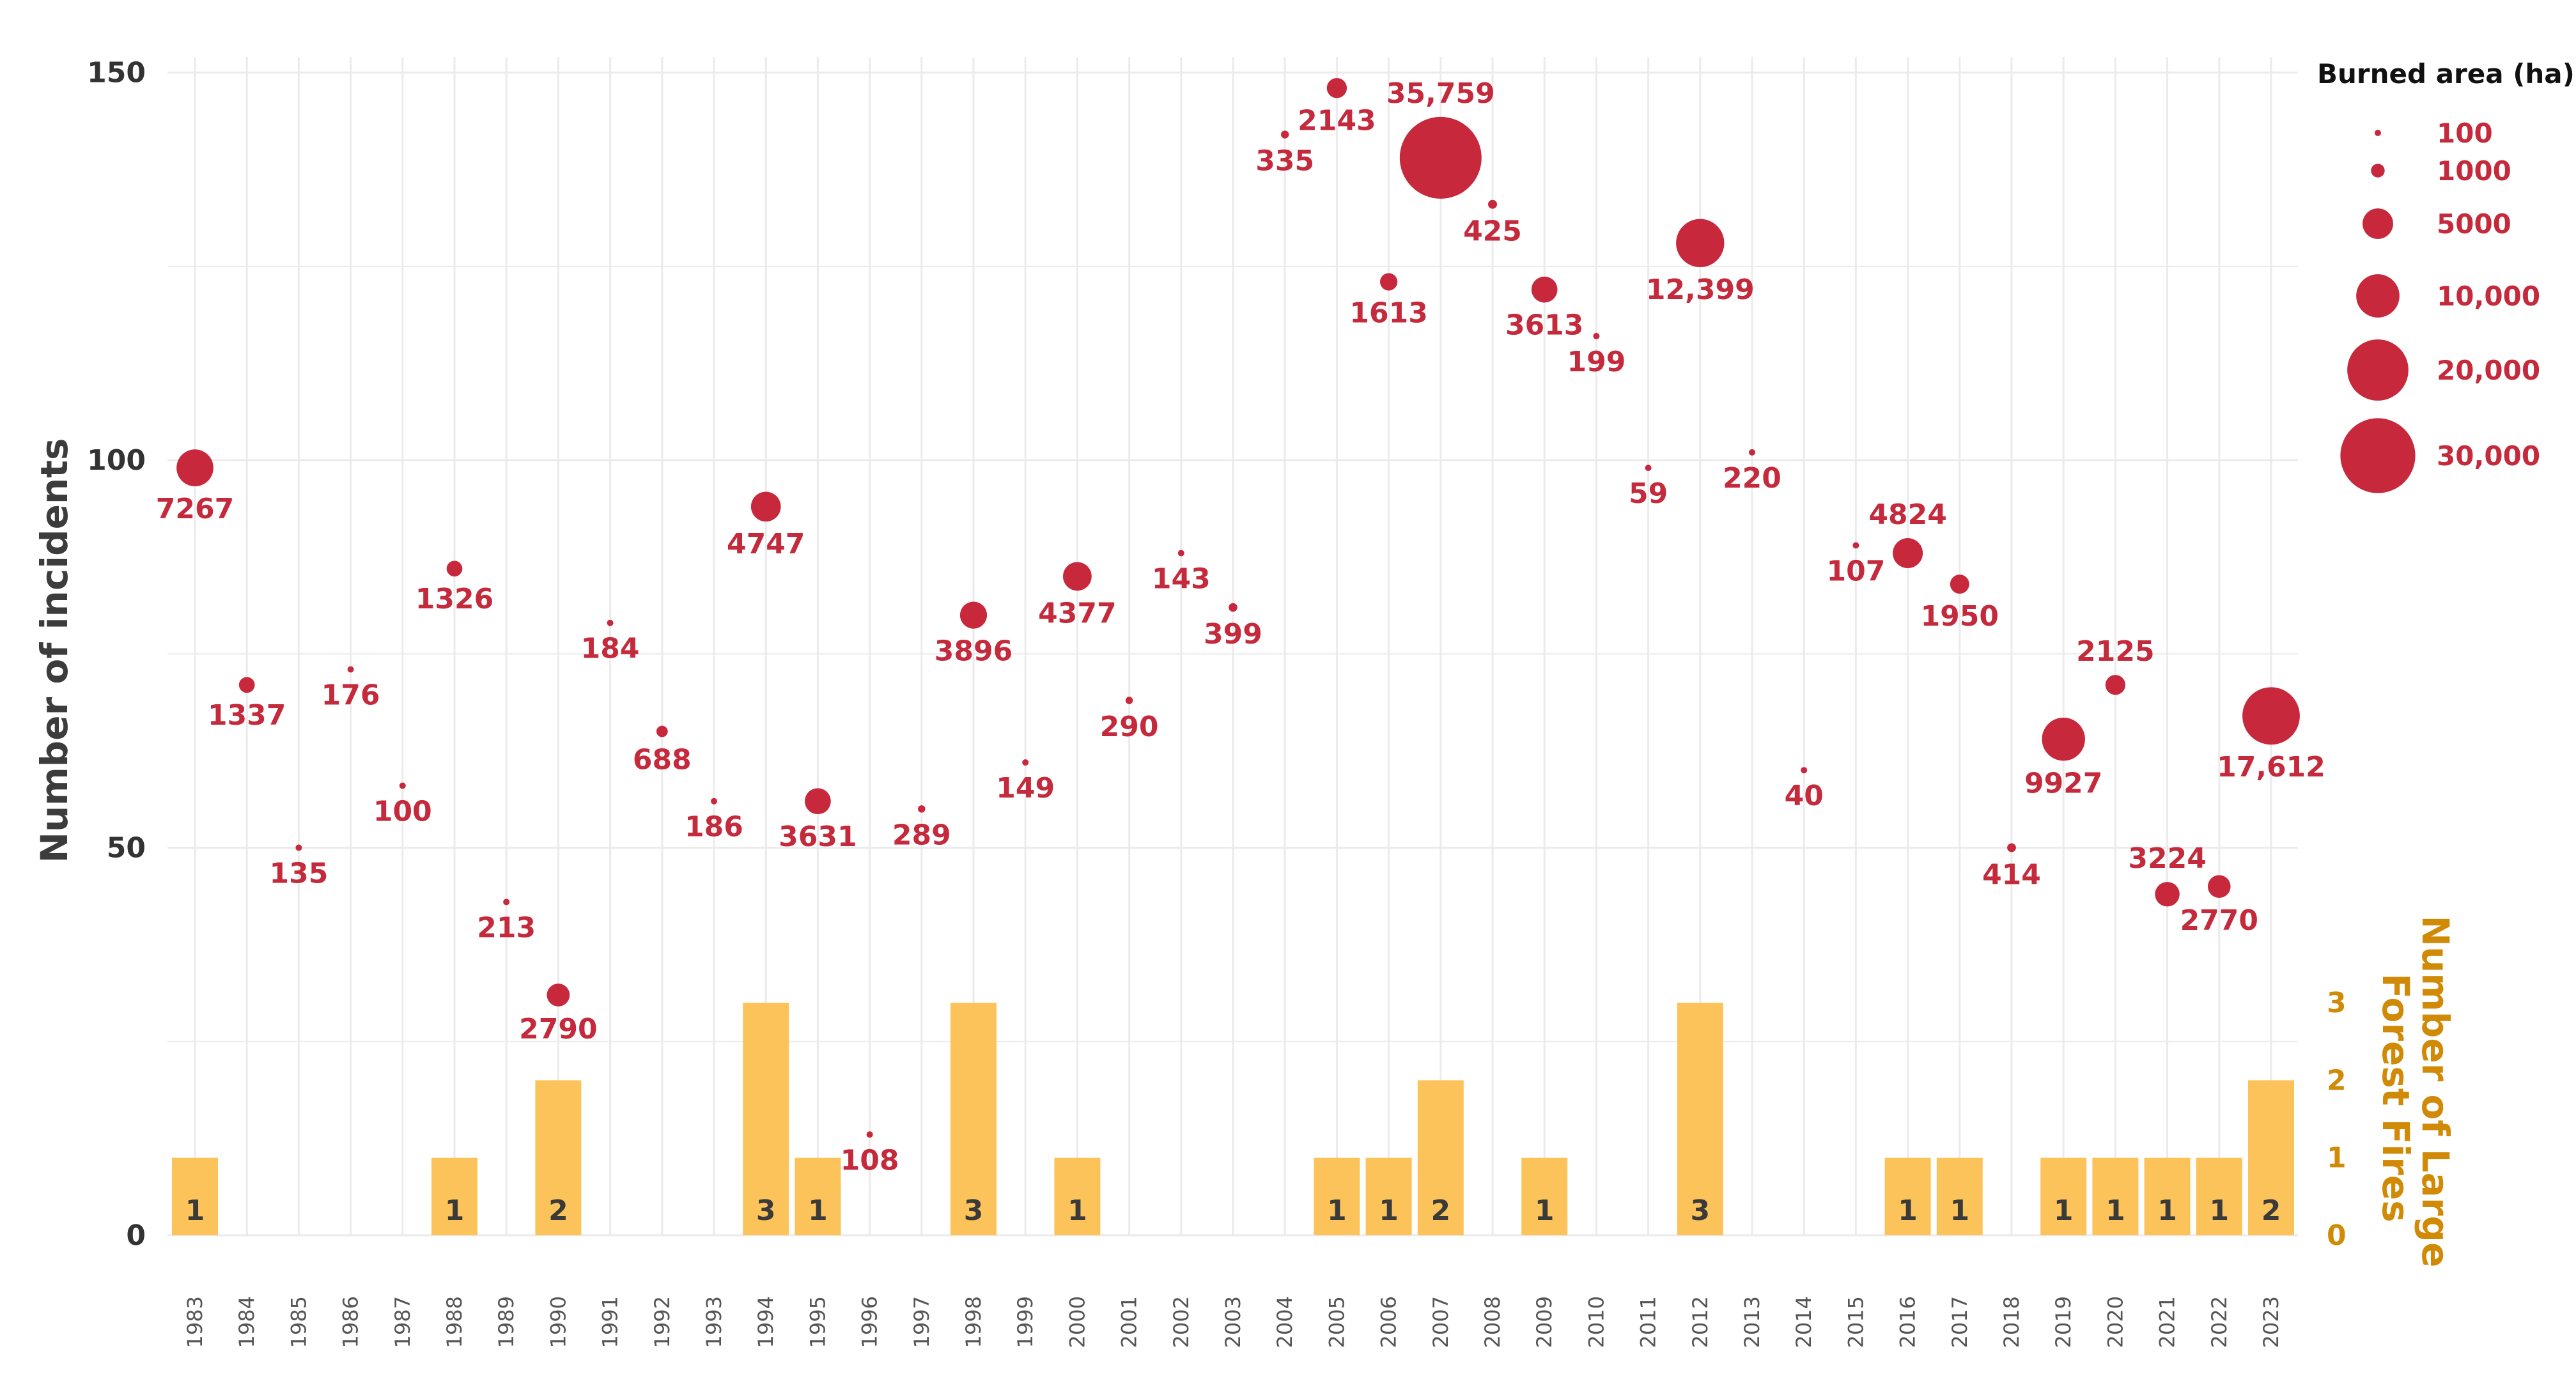 Image resolution: width=2576 pixels, height=1381 pixels. Describe the element at coordinates (2115, 651) in the screenshot. I see `burned-area-label: 2125` at that location.